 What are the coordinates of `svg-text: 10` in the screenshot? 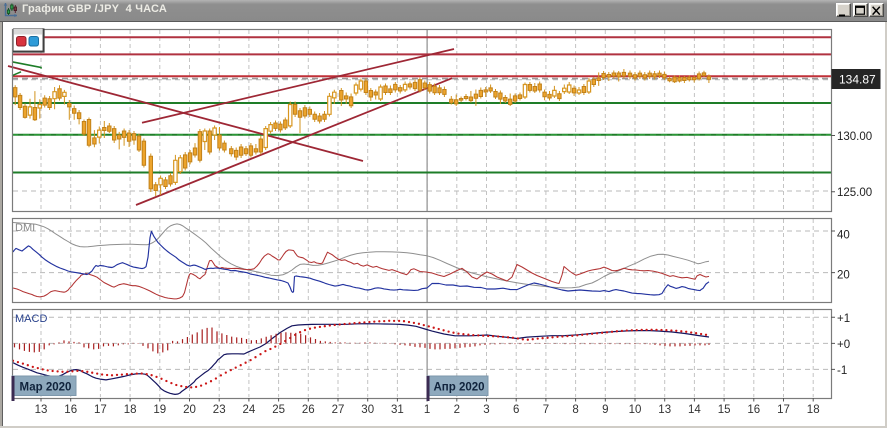 It's located at (635, 410).